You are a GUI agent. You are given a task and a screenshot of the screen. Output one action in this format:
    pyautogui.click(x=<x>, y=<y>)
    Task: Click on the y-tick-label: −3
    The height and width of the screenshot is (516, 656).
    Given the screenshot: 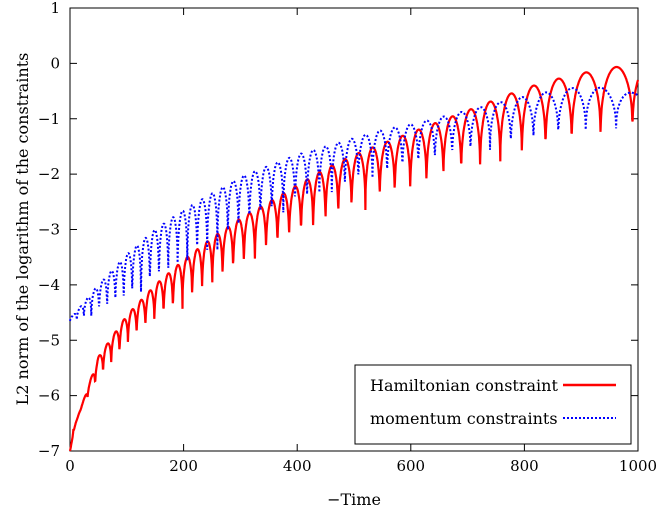 What is the action you would take?
    pyautogui.click(x=49, y=230)
    